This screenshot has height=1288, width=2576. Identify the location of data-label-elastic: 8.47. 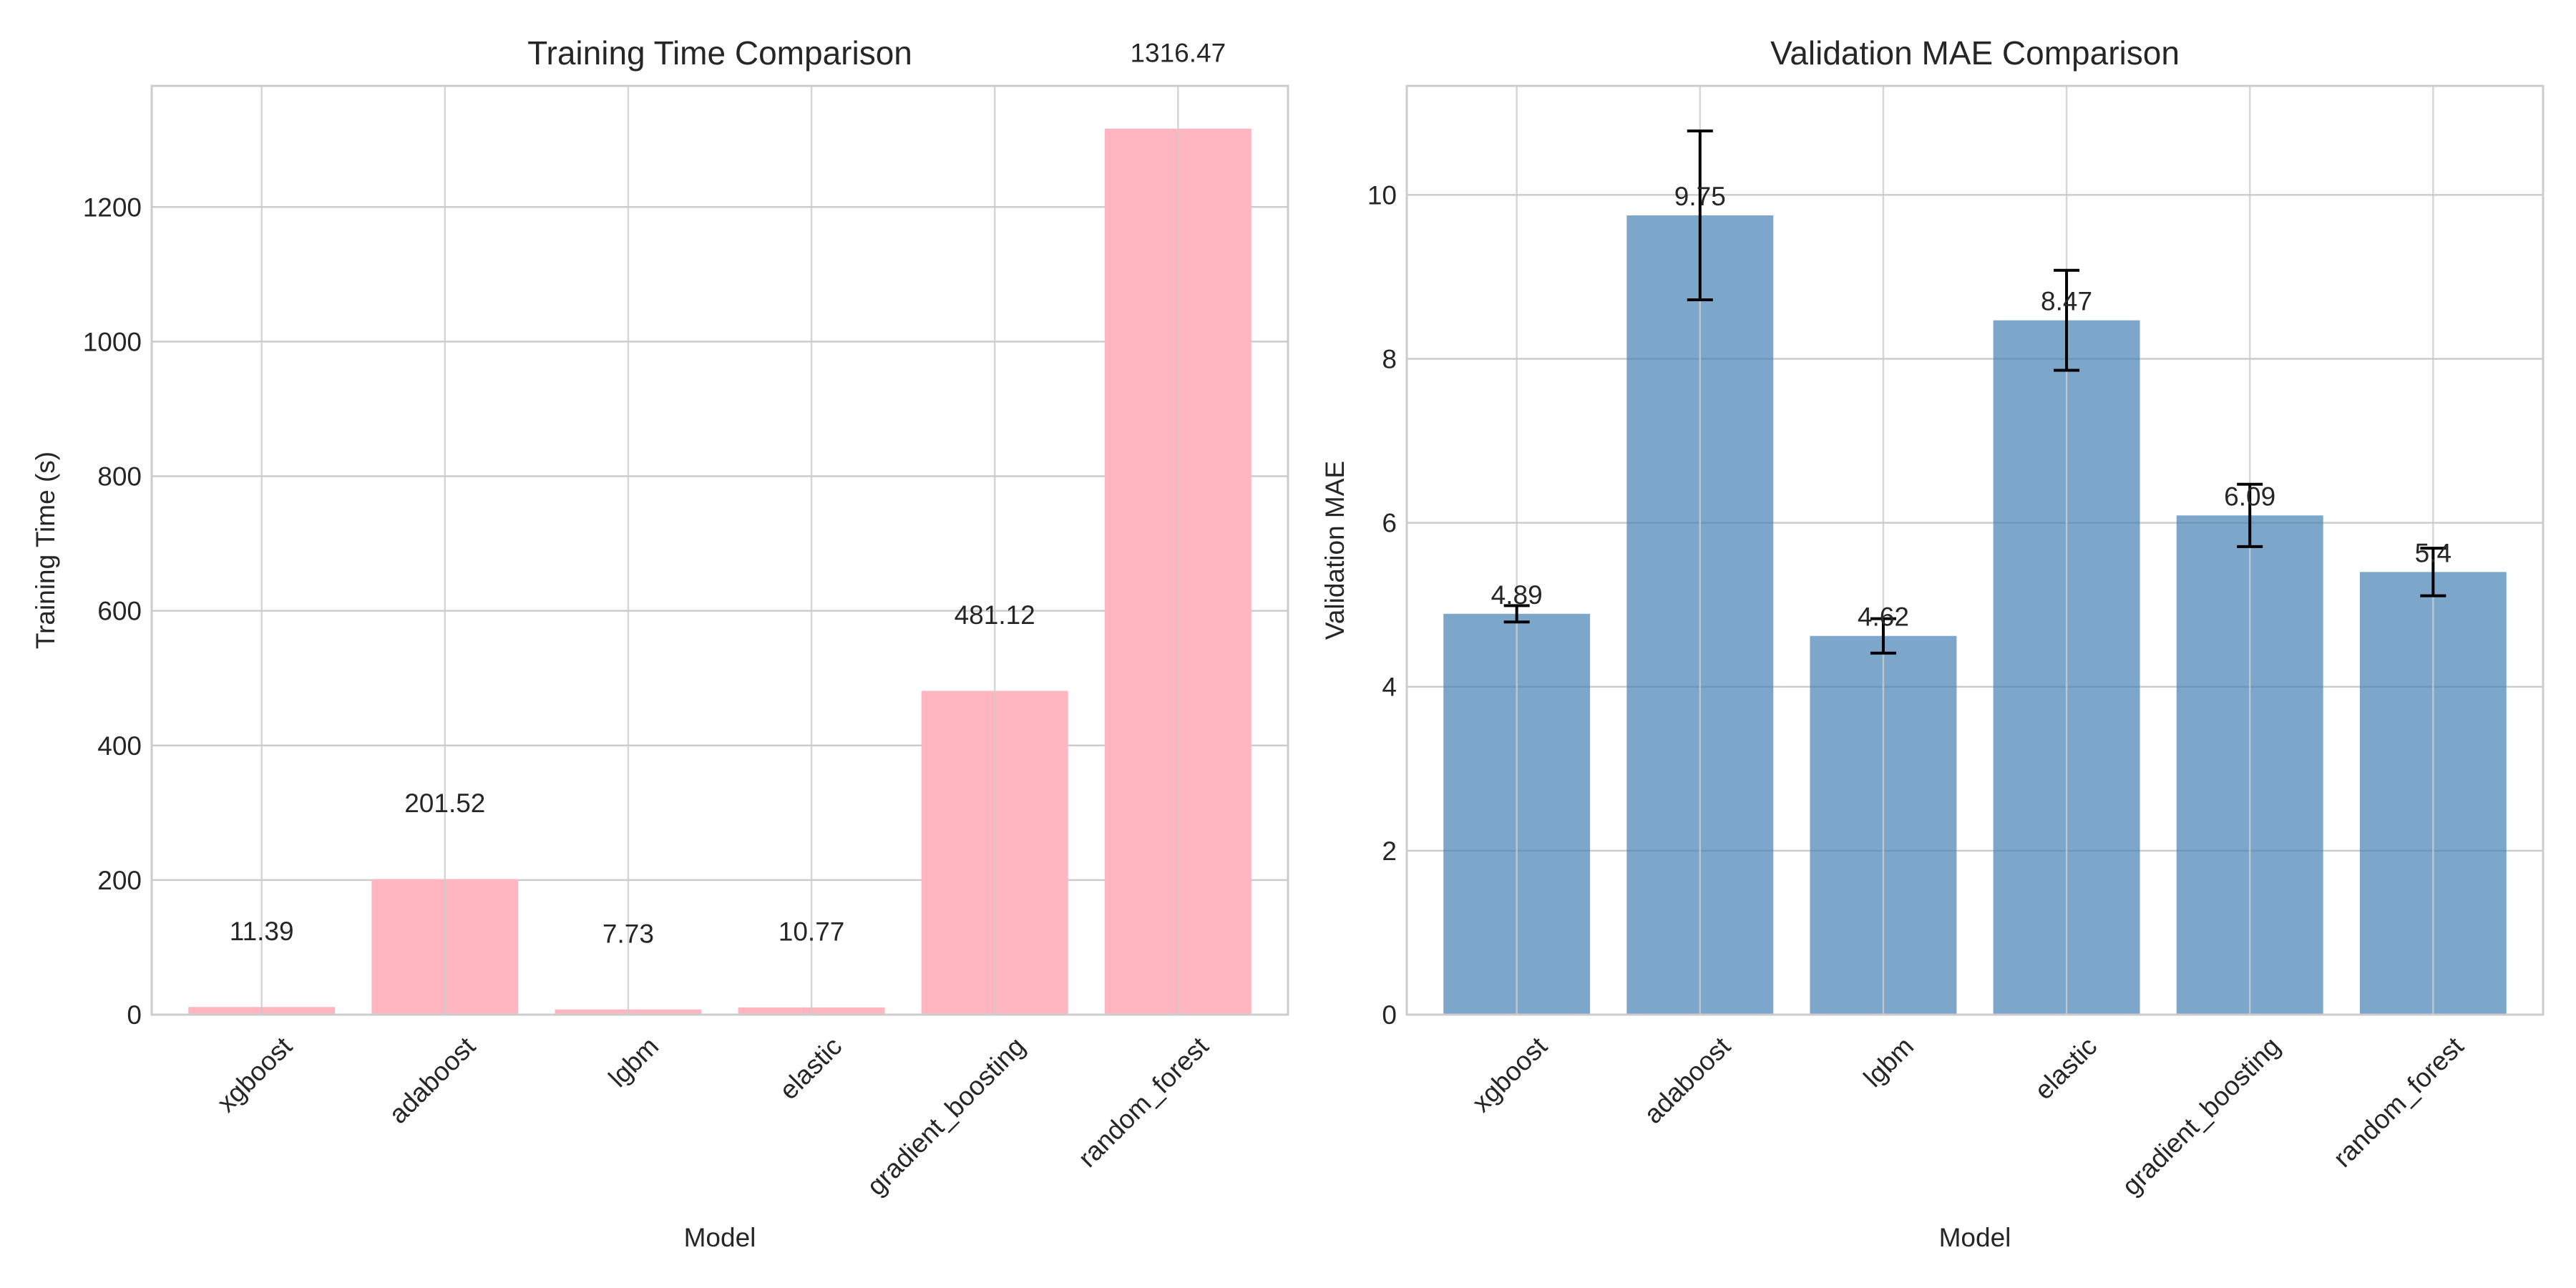
(2066, 301).